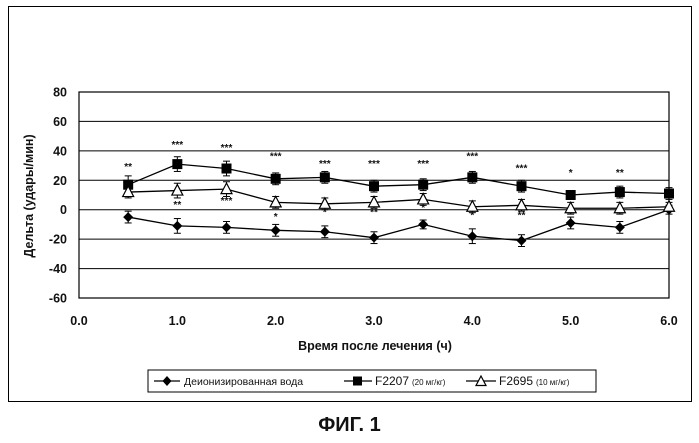  What do you see at coordinates (570, 321) in the screenshot?
I see `x-tick-label: 5.0` at bounding box center [570, 321].